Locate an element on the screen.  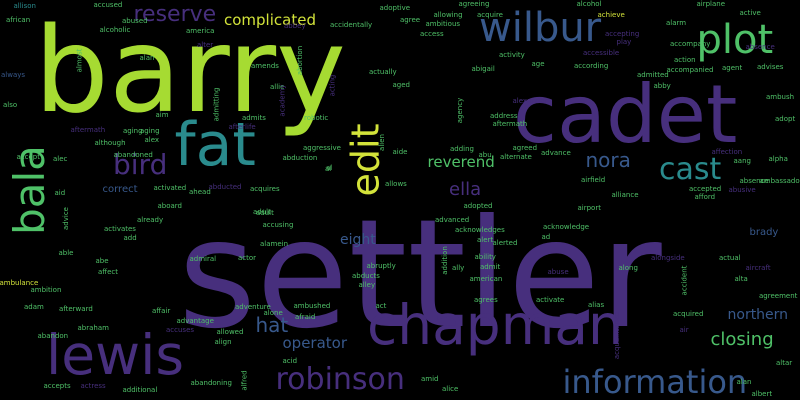
cloud-word: alliance is located at coordinates (625, 194).